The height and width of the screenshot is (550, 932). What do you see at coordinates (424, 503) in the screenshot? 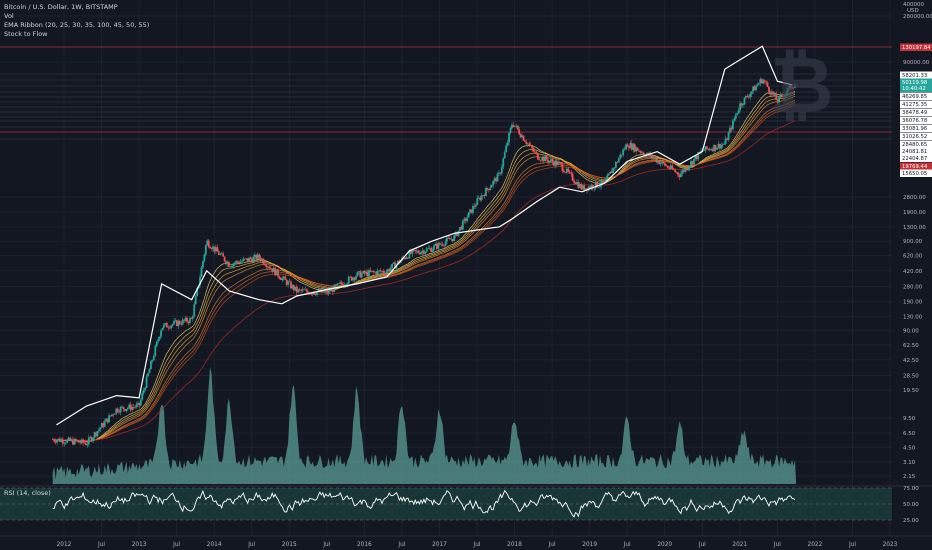
I see `rsi-line` at bounding box center [424, 503].